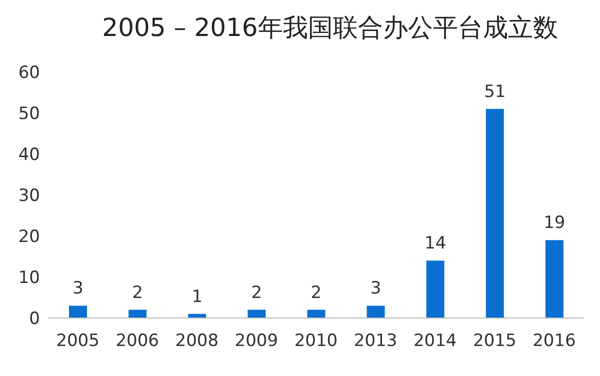  I want to click on x-tick-label: 2015, so click(494, 341).